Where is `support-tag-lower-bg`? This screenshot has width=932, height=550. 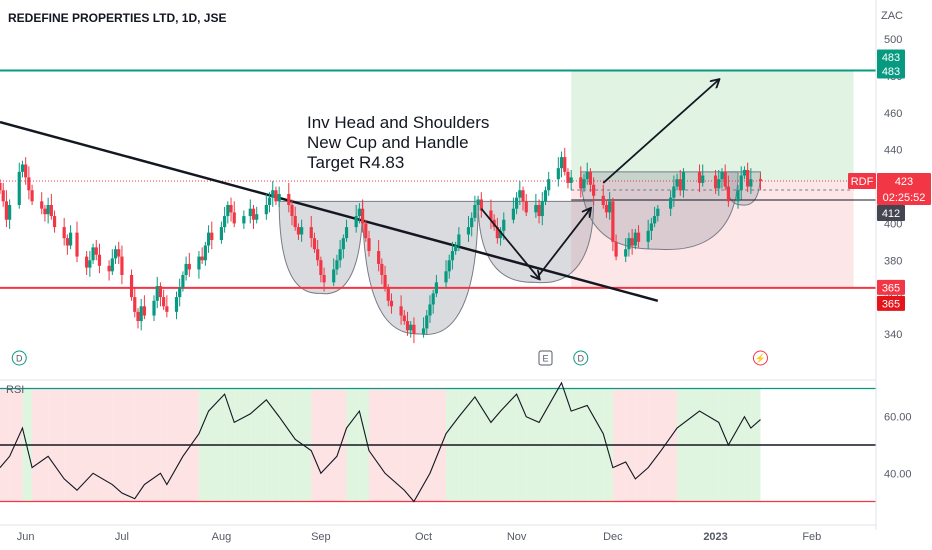
support-tag-lower-bg is located at coordinates (891, 303).